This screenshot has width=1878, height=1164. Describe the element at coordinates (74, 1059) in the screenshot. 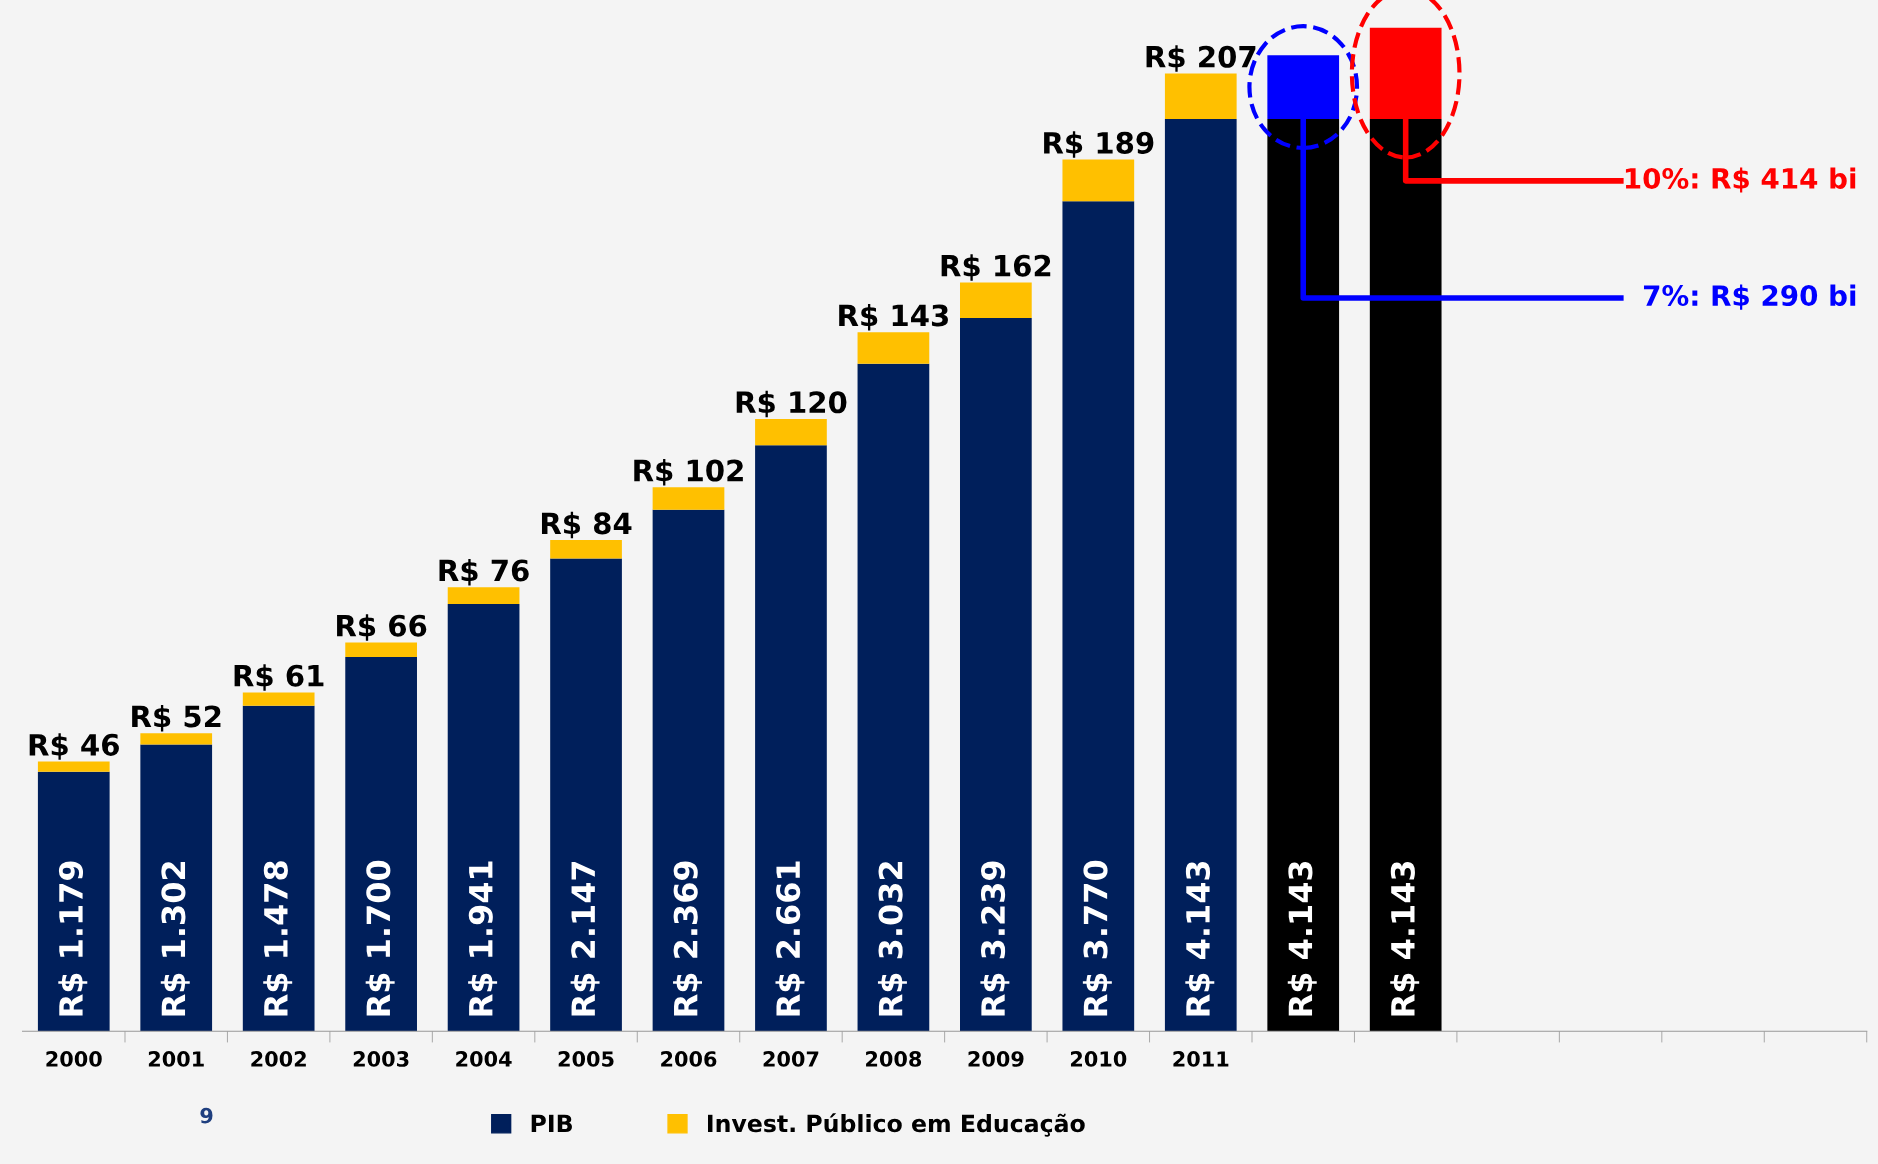

I see `x-tick-label: 2000` at that location.